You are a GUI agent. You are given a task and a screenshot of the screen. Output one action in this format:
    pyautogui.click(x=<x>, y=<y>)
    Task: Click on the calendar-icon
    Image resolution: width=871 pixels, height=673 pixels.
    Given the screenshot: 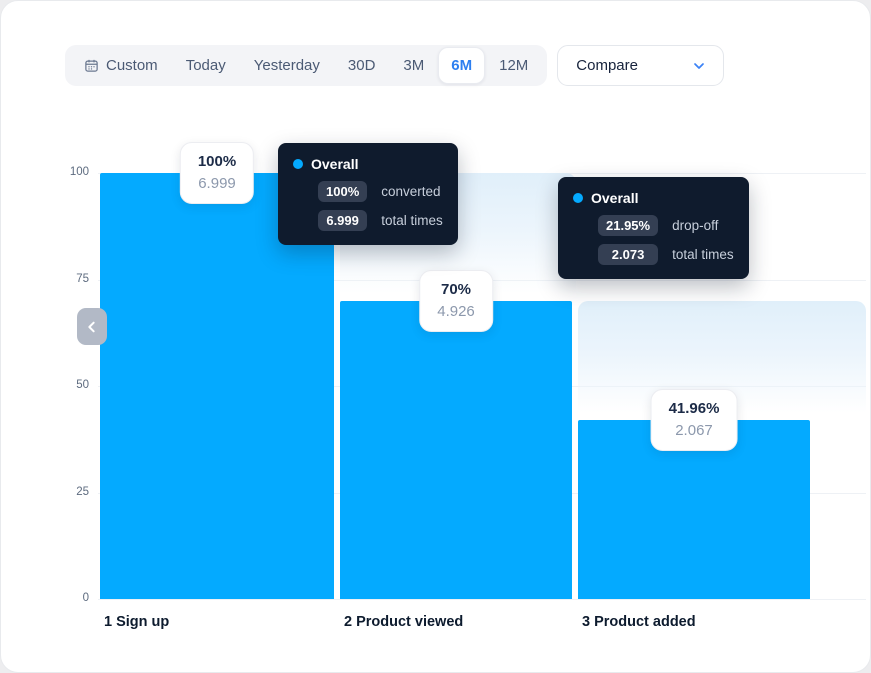 What is the action you would take?
    pyautogui.click(x=91, y=65)
    